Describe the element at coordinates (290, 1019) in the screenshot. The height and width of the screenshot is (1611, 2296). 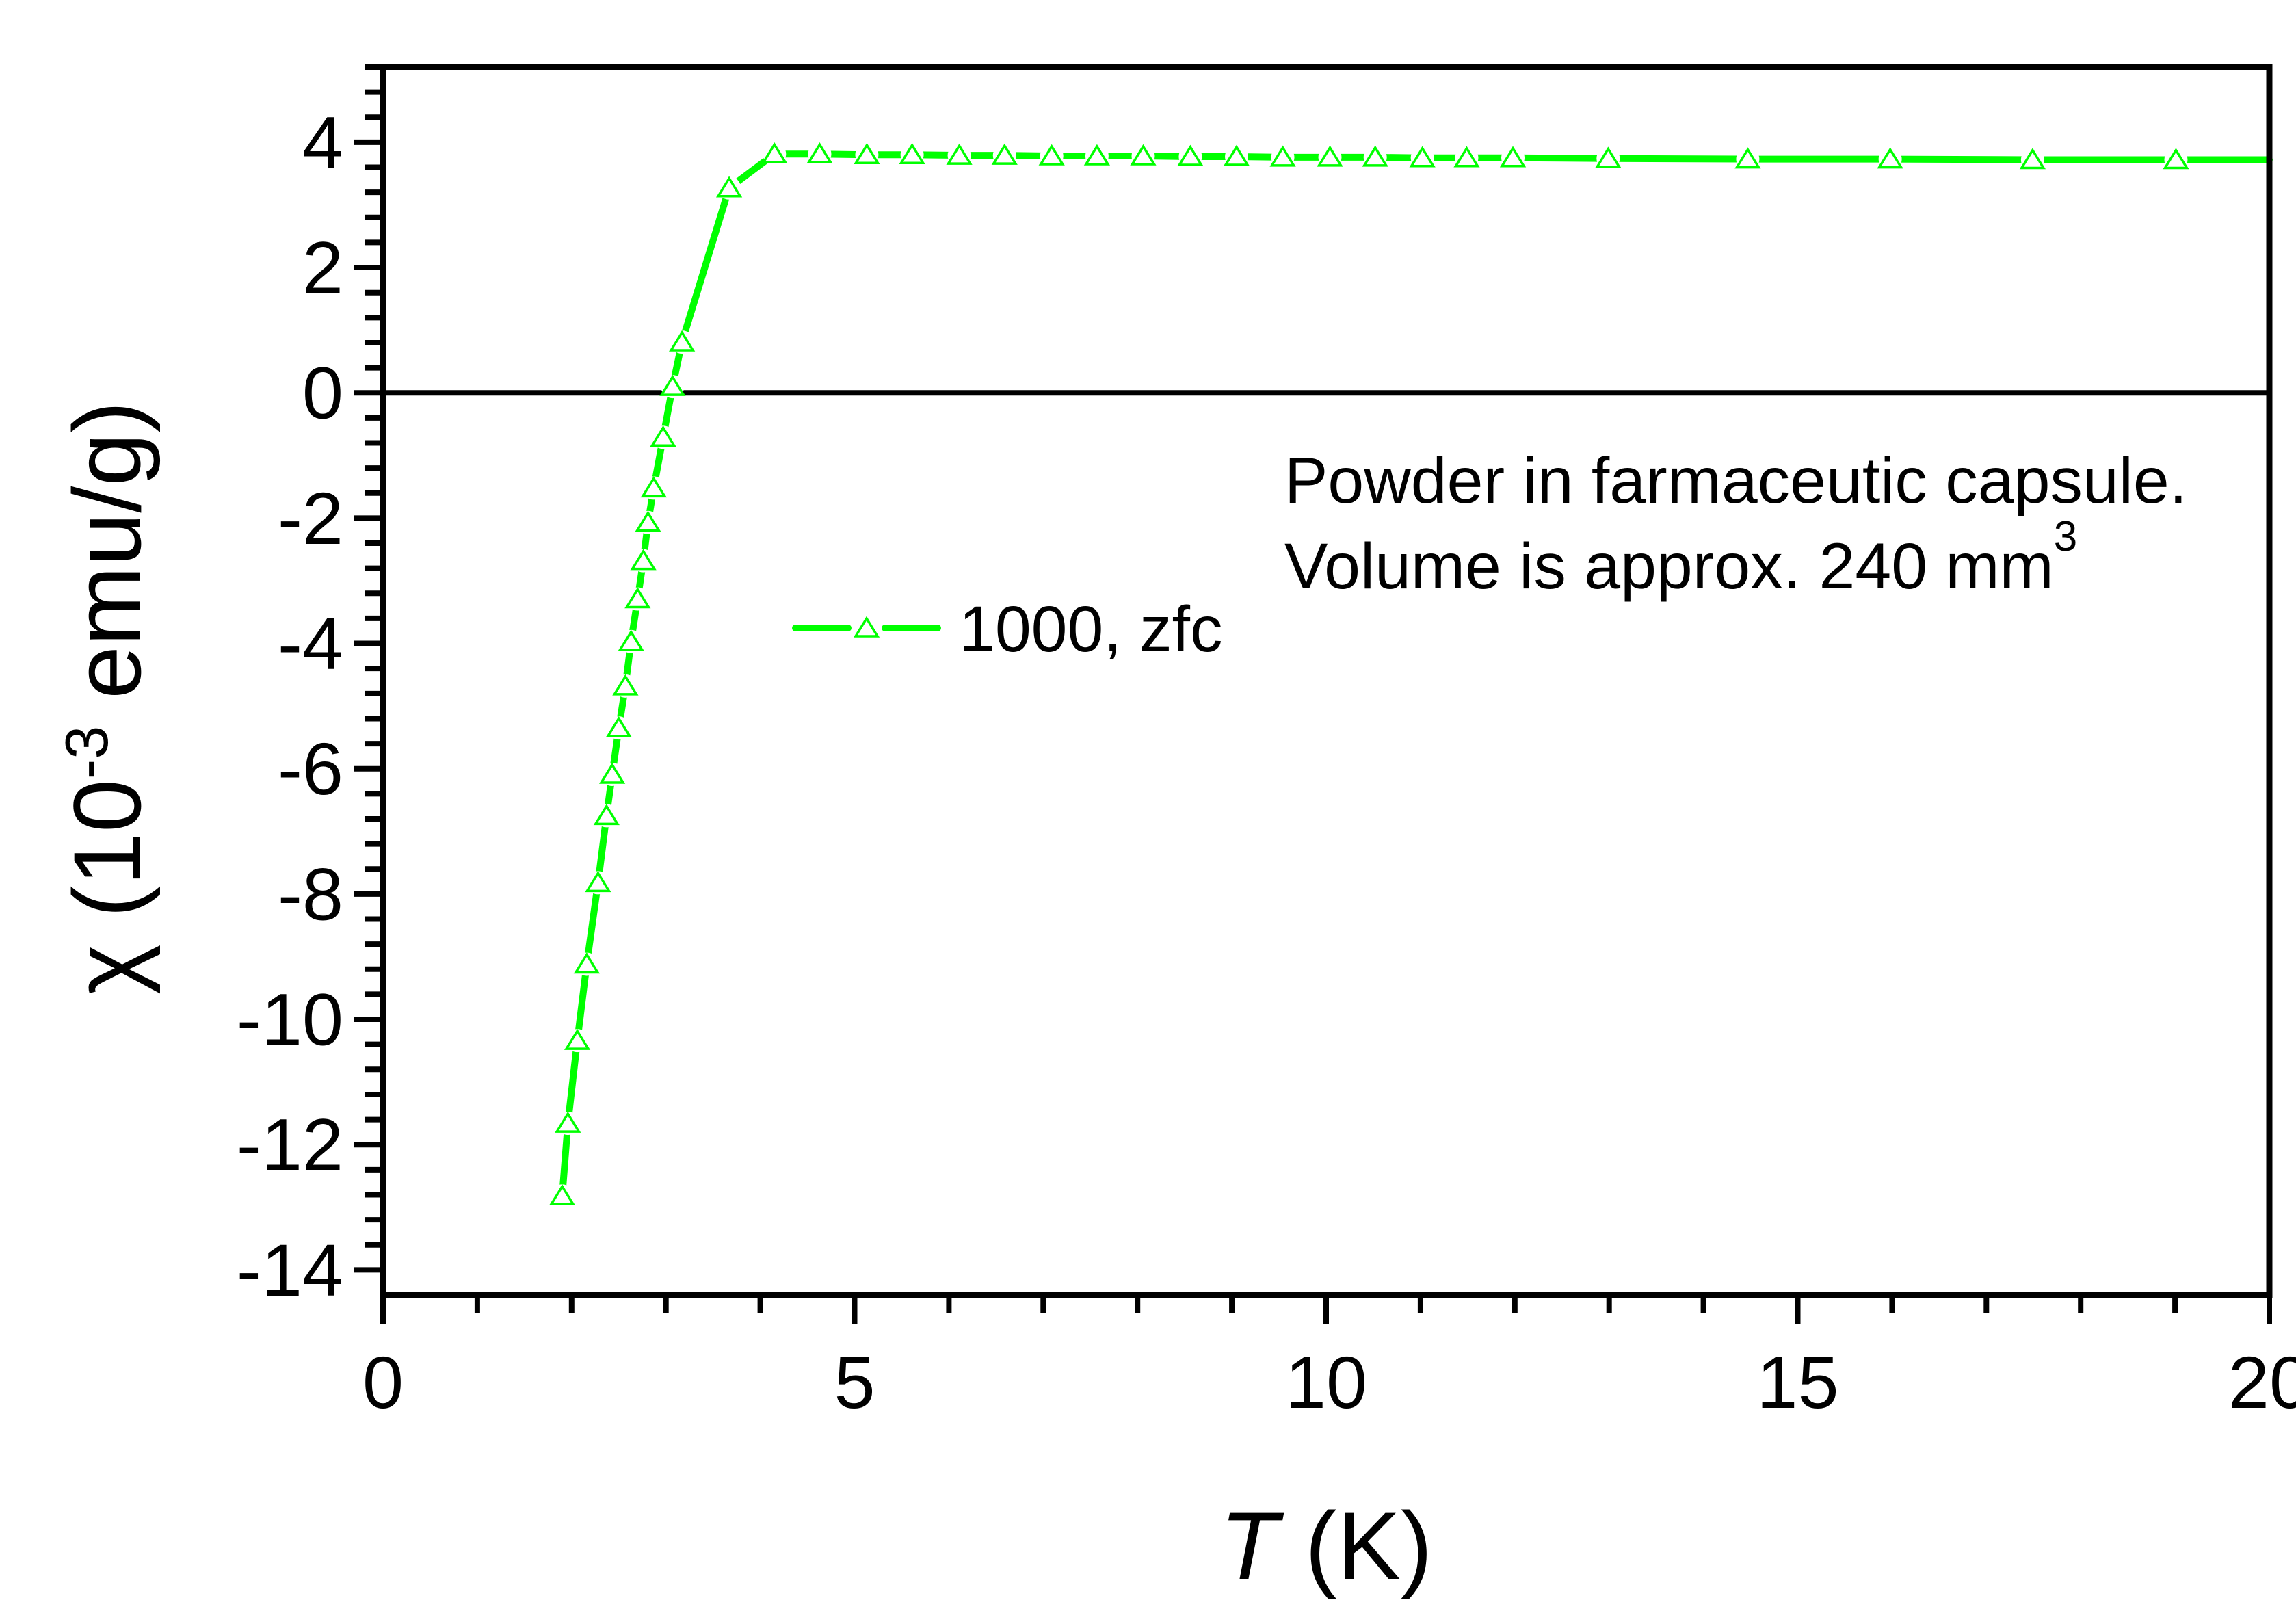
I see `y-tick-label: -10` at that location.